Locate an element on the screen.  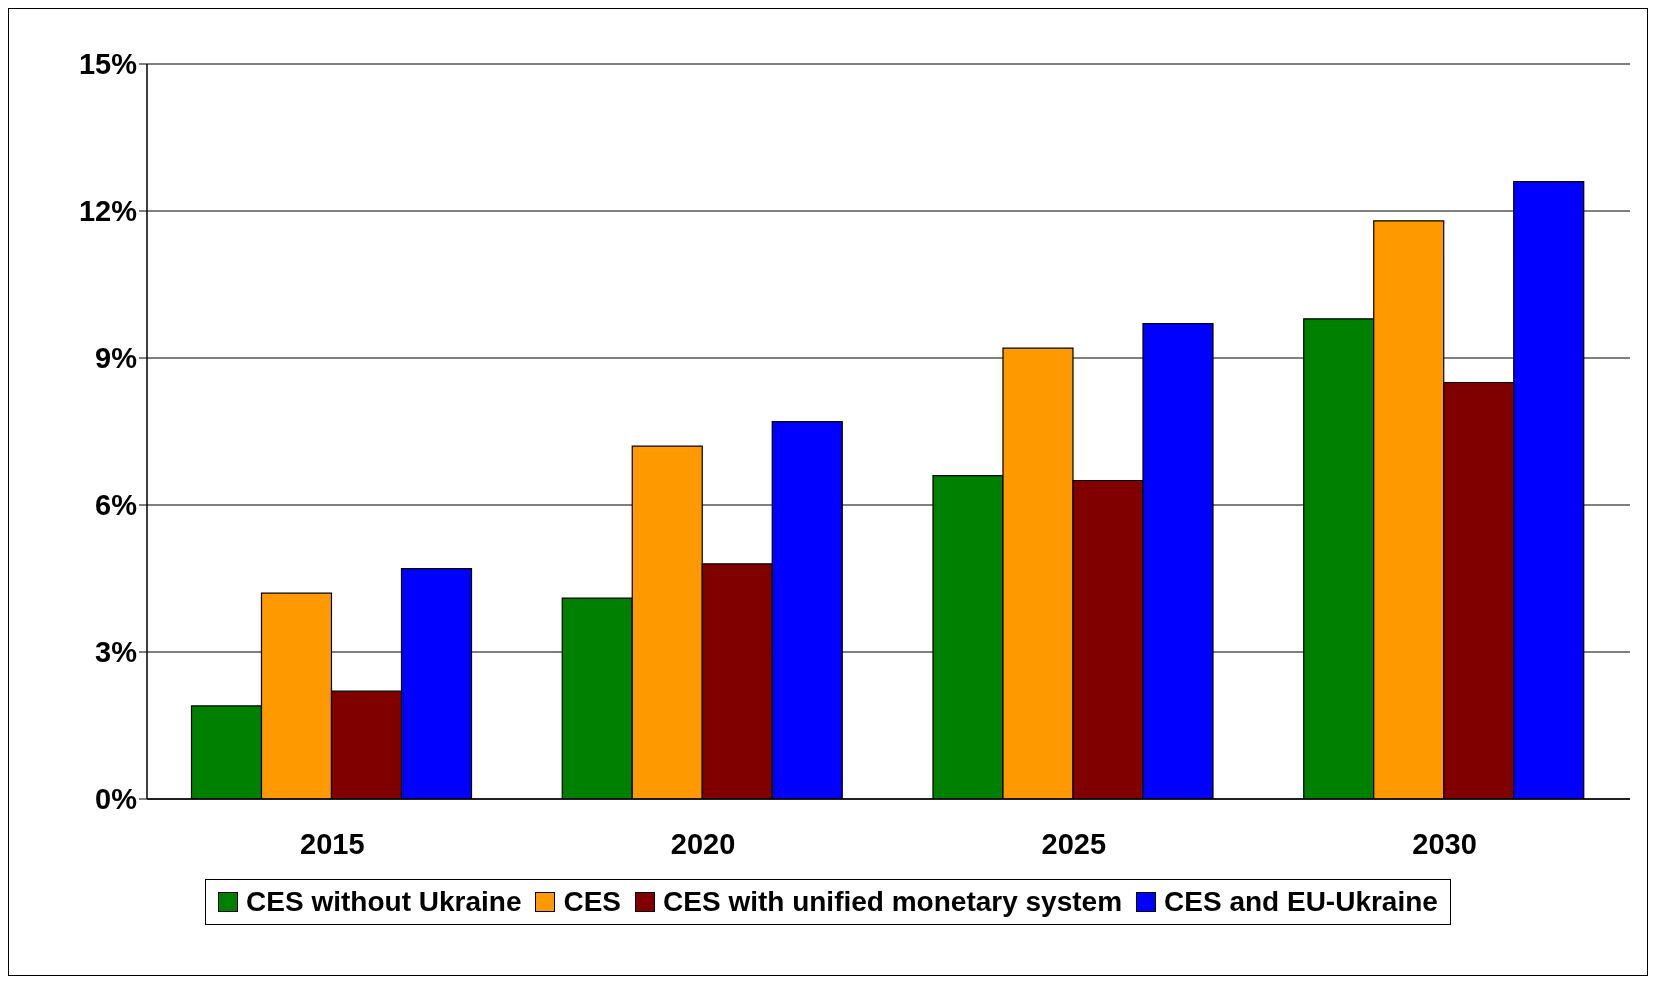
legend-label: CES is located at coordinates (592, 902).